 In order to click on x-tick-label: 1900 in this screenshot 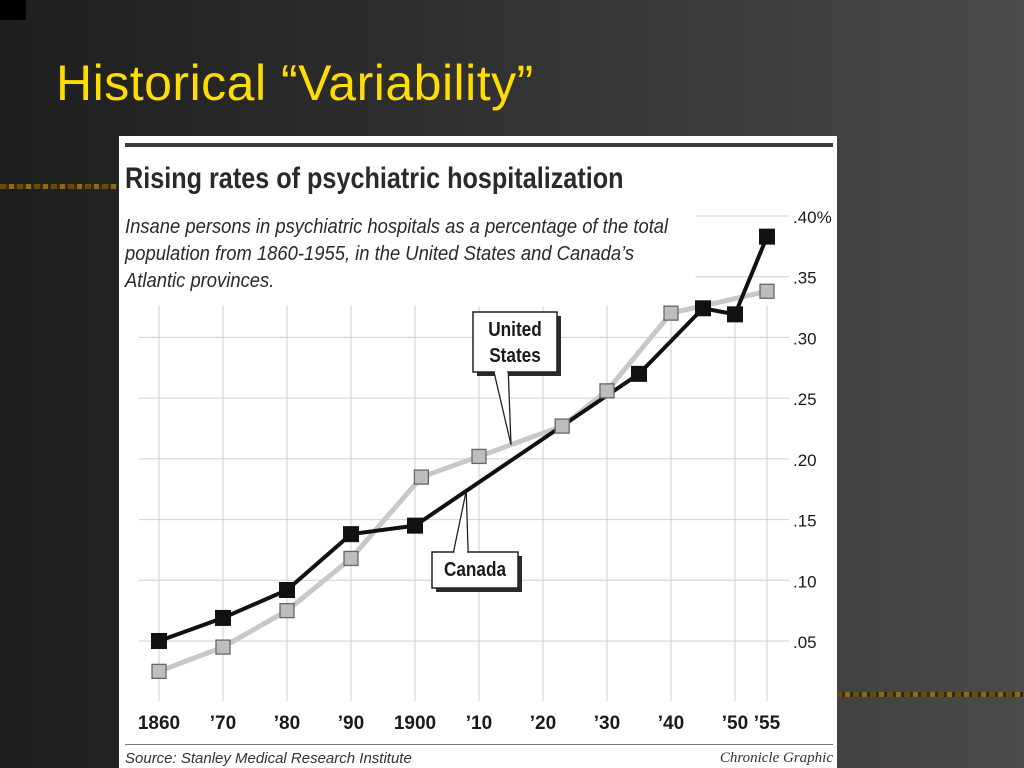, I will do `click(415, 723)`.